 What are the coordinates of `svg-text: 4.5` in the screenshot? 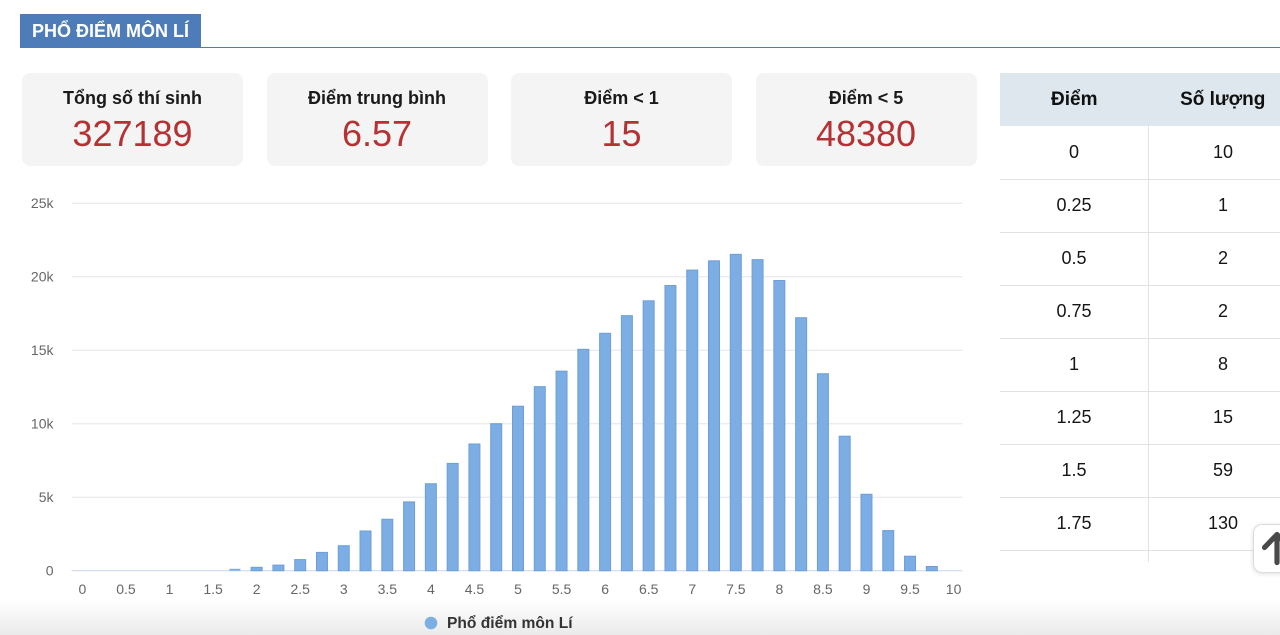 It's located at (475, 589).